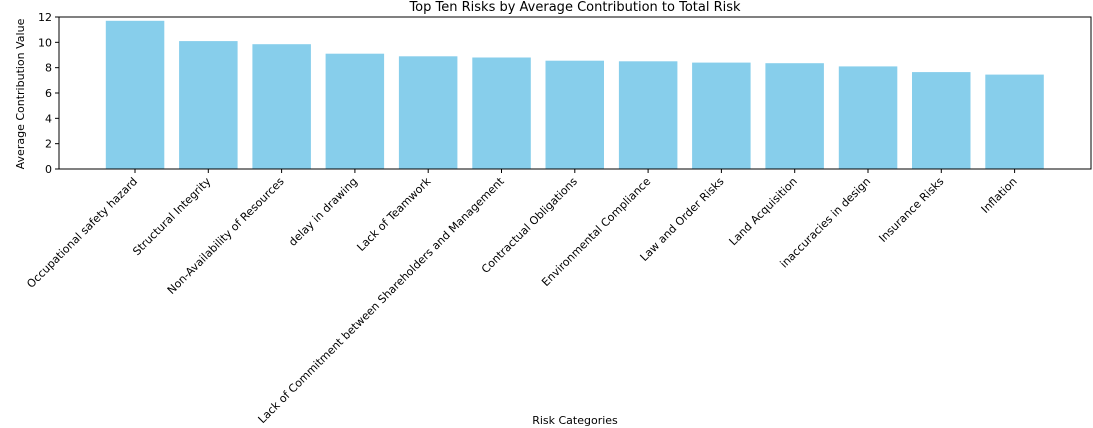 This screenshot has width=1093, height=428. What do you see at coordinates (20, 93) in the screenshot?
I see `y-axis-label: Average Contribution Value` at bounding box center [20, 93].